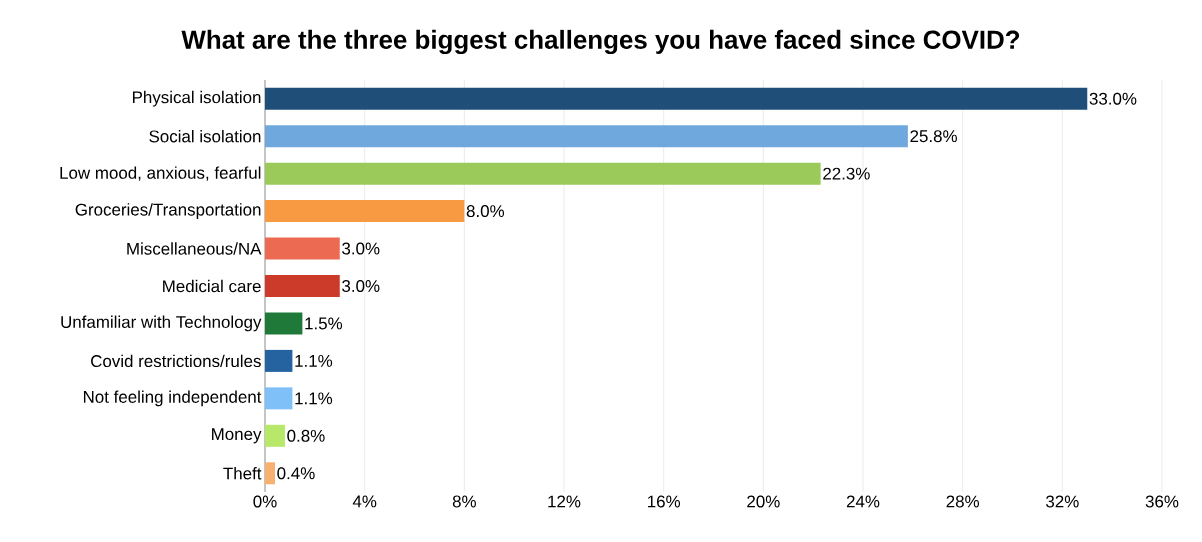  What do you see at coordinates (364, 501) in the screenshot?
I see `x-tick-label: 4%` at bounding box center [364, 501].